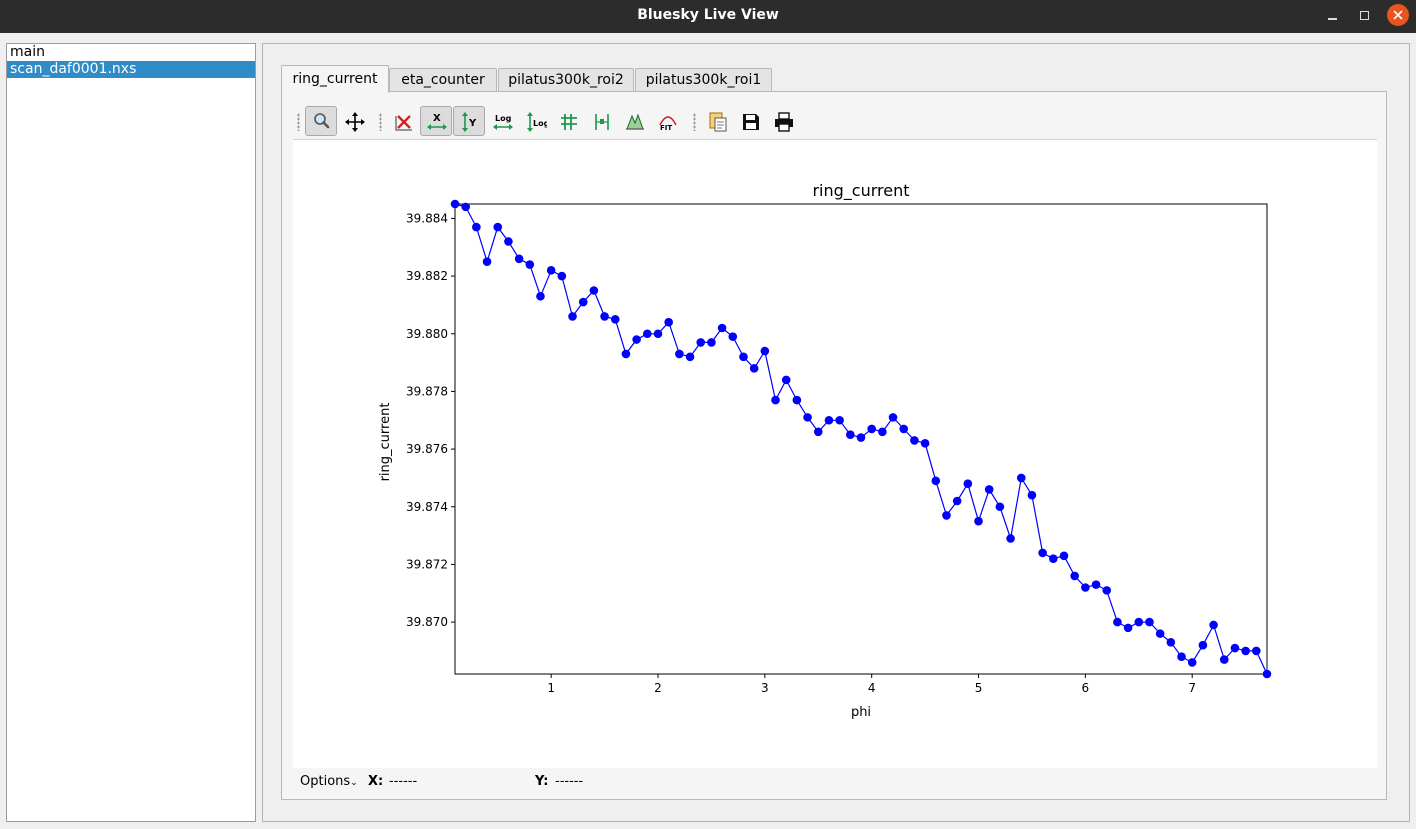 Image resolution: width=1416 pixels, height=829 pixels. Describe the element at coordinates (569, 781) in the screenshot. I see `y-coordinate-value: ------` at that location.